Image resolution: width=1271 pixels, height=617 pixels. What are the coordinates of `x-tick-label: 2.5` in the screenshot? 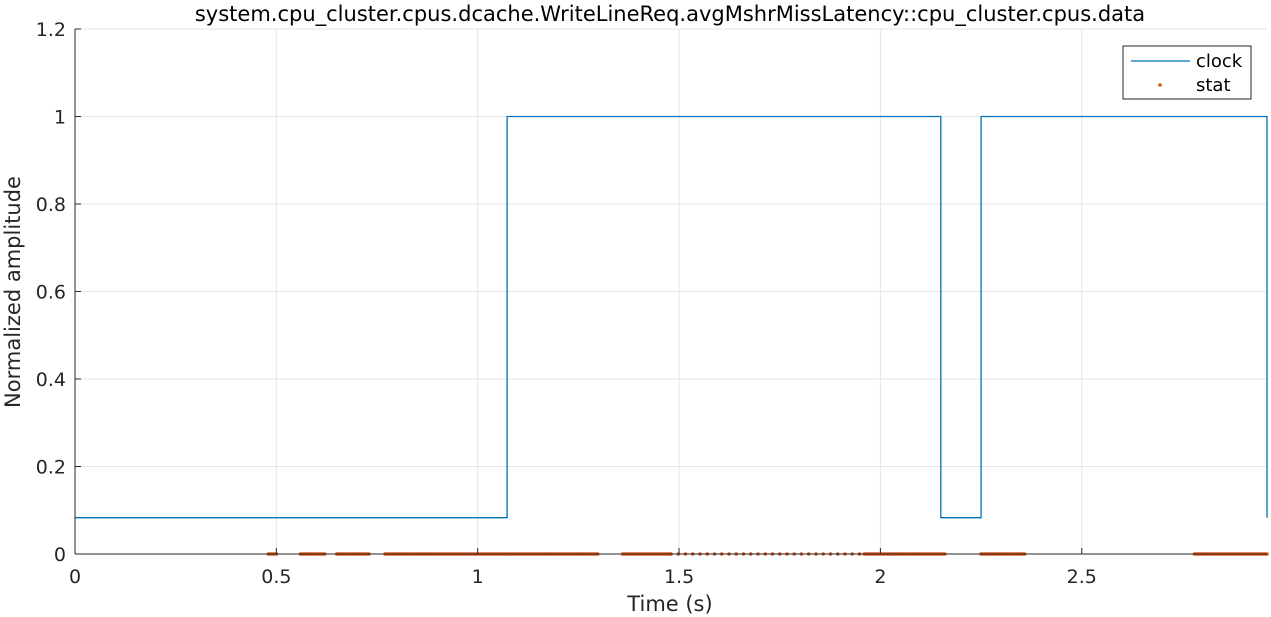 It's located at (1082, 577).